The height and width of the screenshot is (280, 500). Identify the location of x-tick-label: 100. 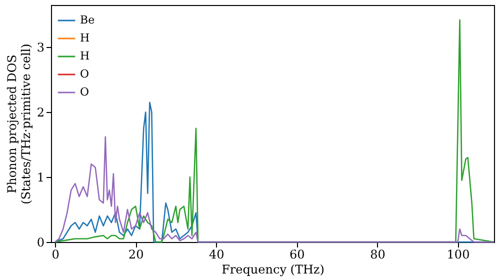
(458, 255).